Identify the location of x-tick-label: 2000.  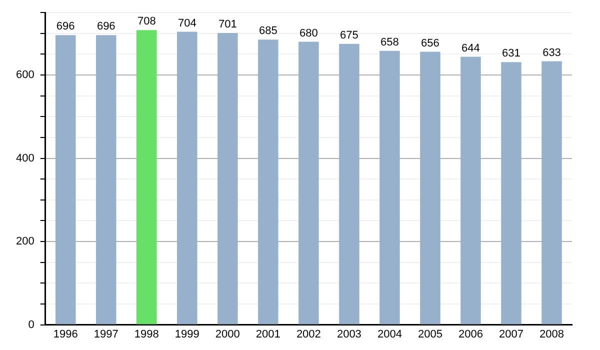
(227, 334).